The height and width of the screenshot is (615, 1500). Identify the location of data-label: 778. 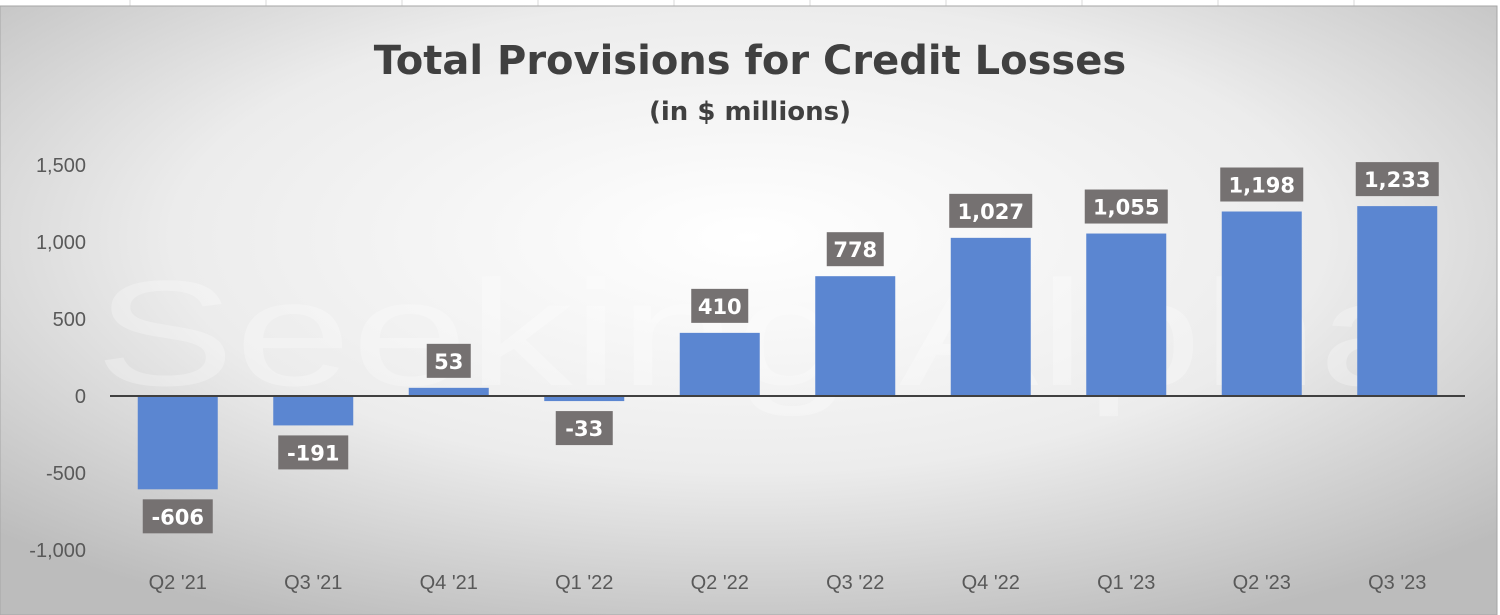
(855, 250).